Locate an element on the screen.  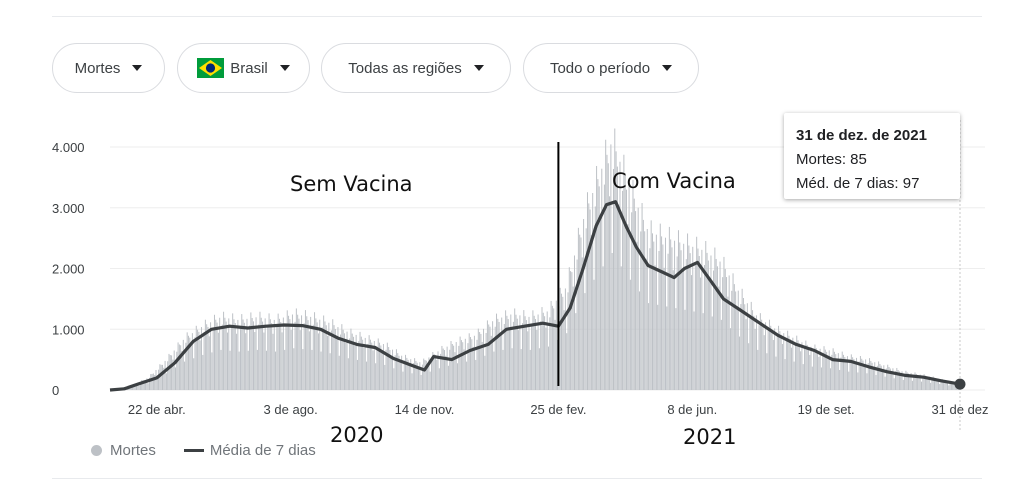
x-tick-label: 19 de set. is located at coordinates (826, 409).